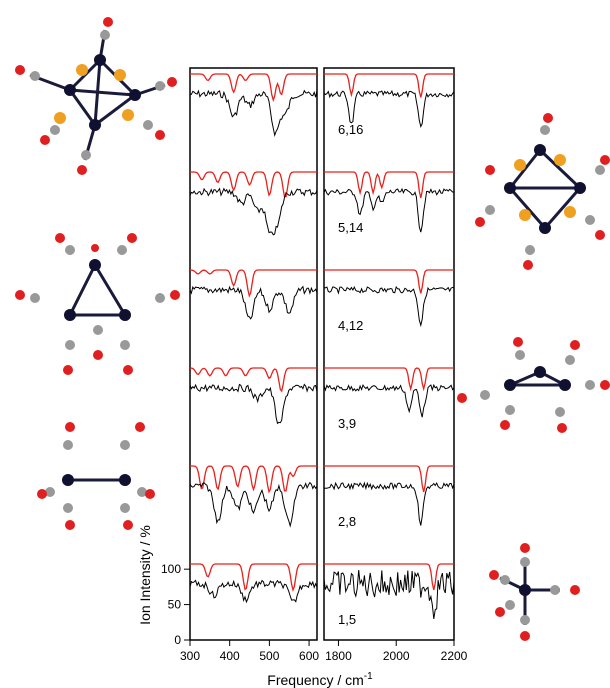  I want to click on y-tick-label: 0, so click(177, 640).